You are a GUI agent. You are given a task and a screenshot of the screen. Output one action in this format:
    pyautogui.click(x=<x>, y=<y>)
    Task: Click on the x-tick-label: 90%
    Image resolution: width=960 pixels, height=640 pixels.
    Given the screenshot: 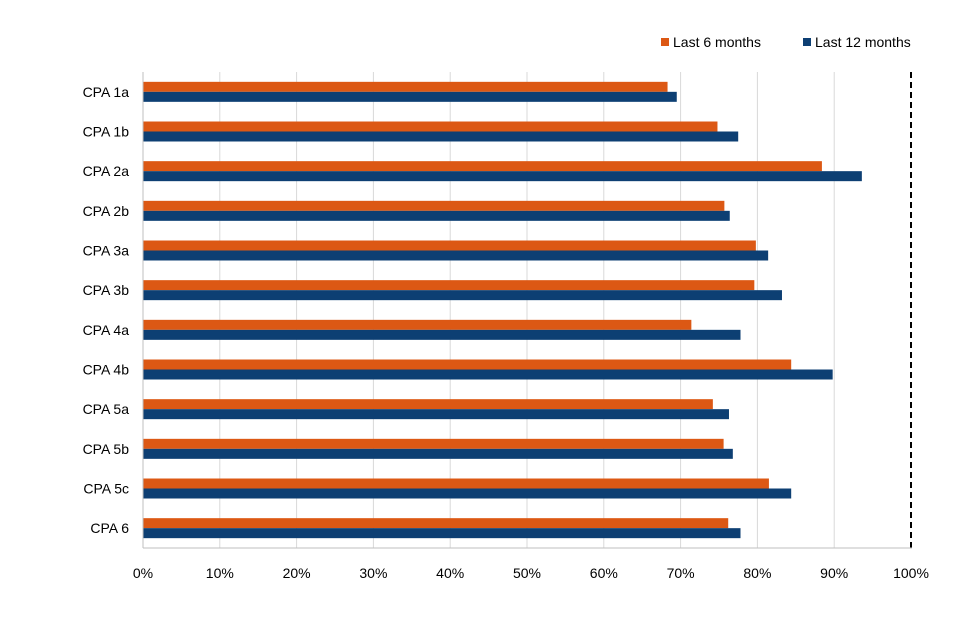 What is the action you would take?
    pyautogui.click(x=834, y=573)
    